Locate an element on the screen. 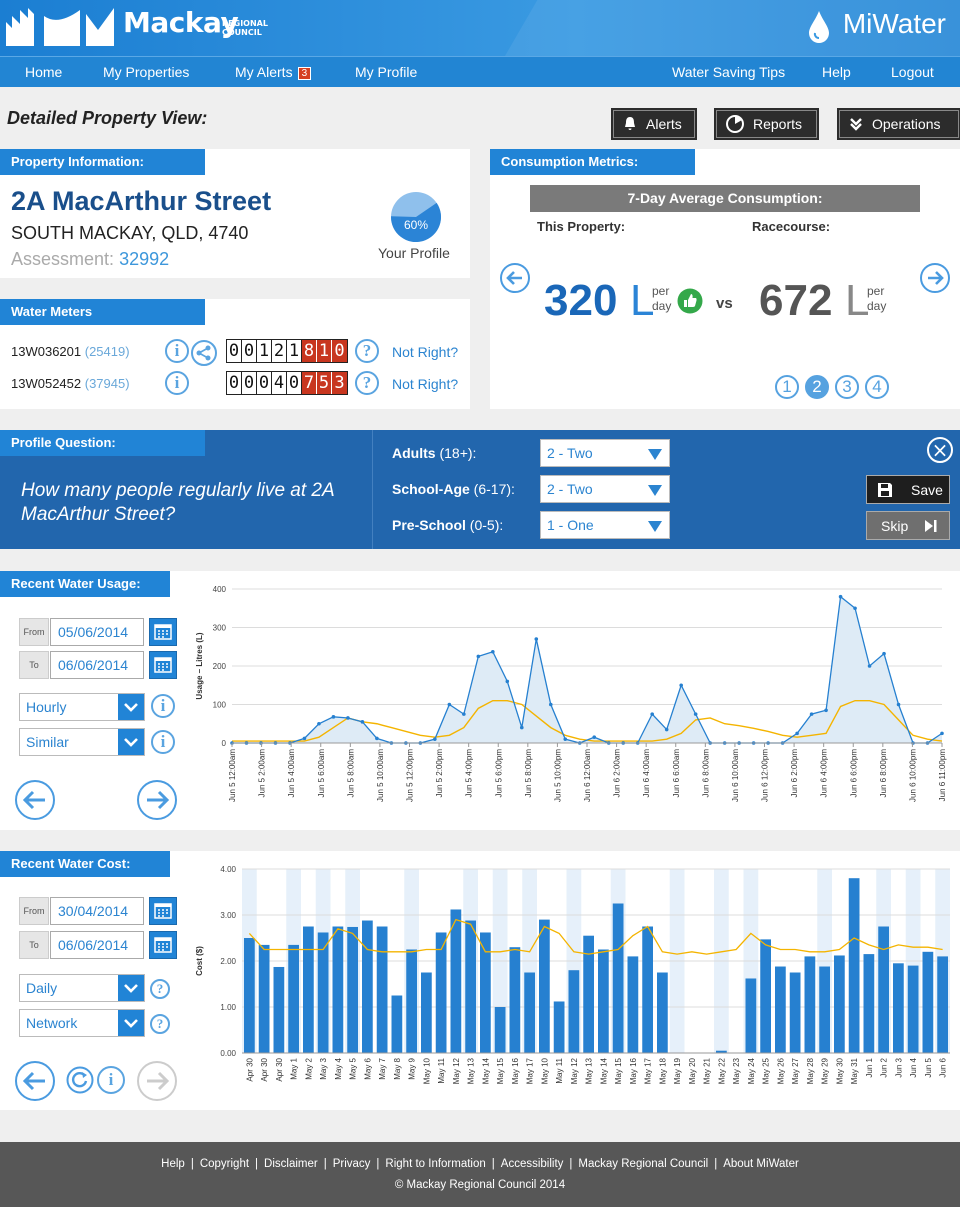 The image size is (960, 1207). from-label: From is located at coordinates (34, 911).